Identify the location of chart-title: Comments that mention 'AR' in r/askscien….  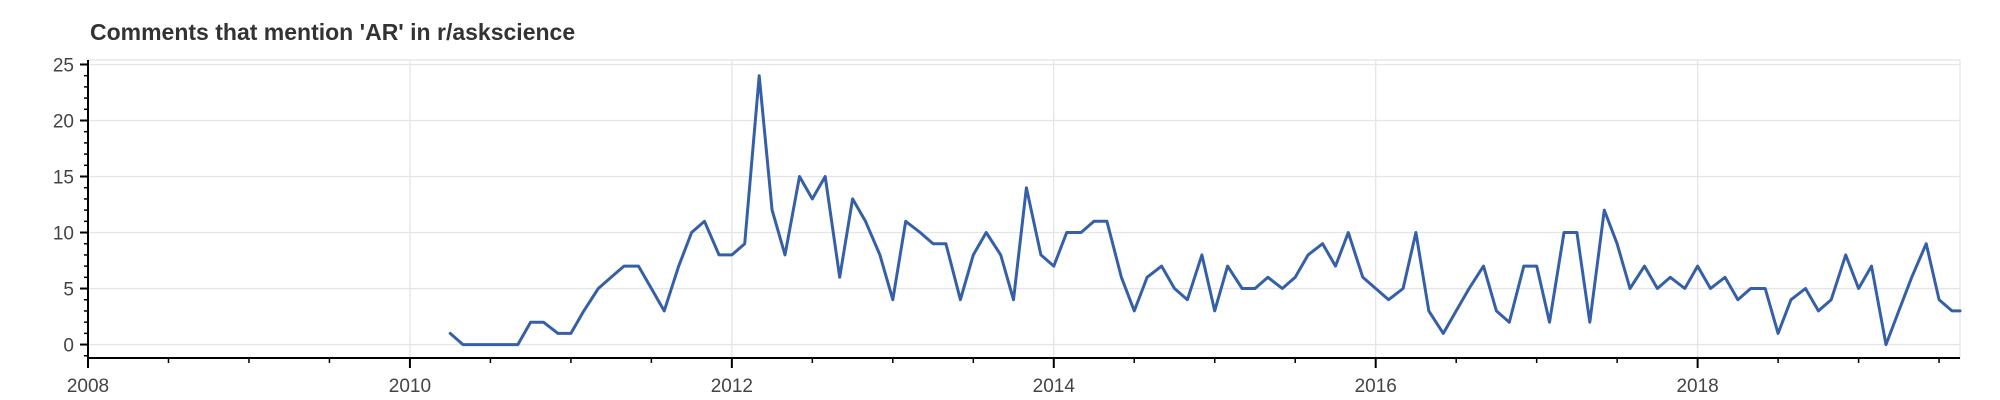
(332, 32).